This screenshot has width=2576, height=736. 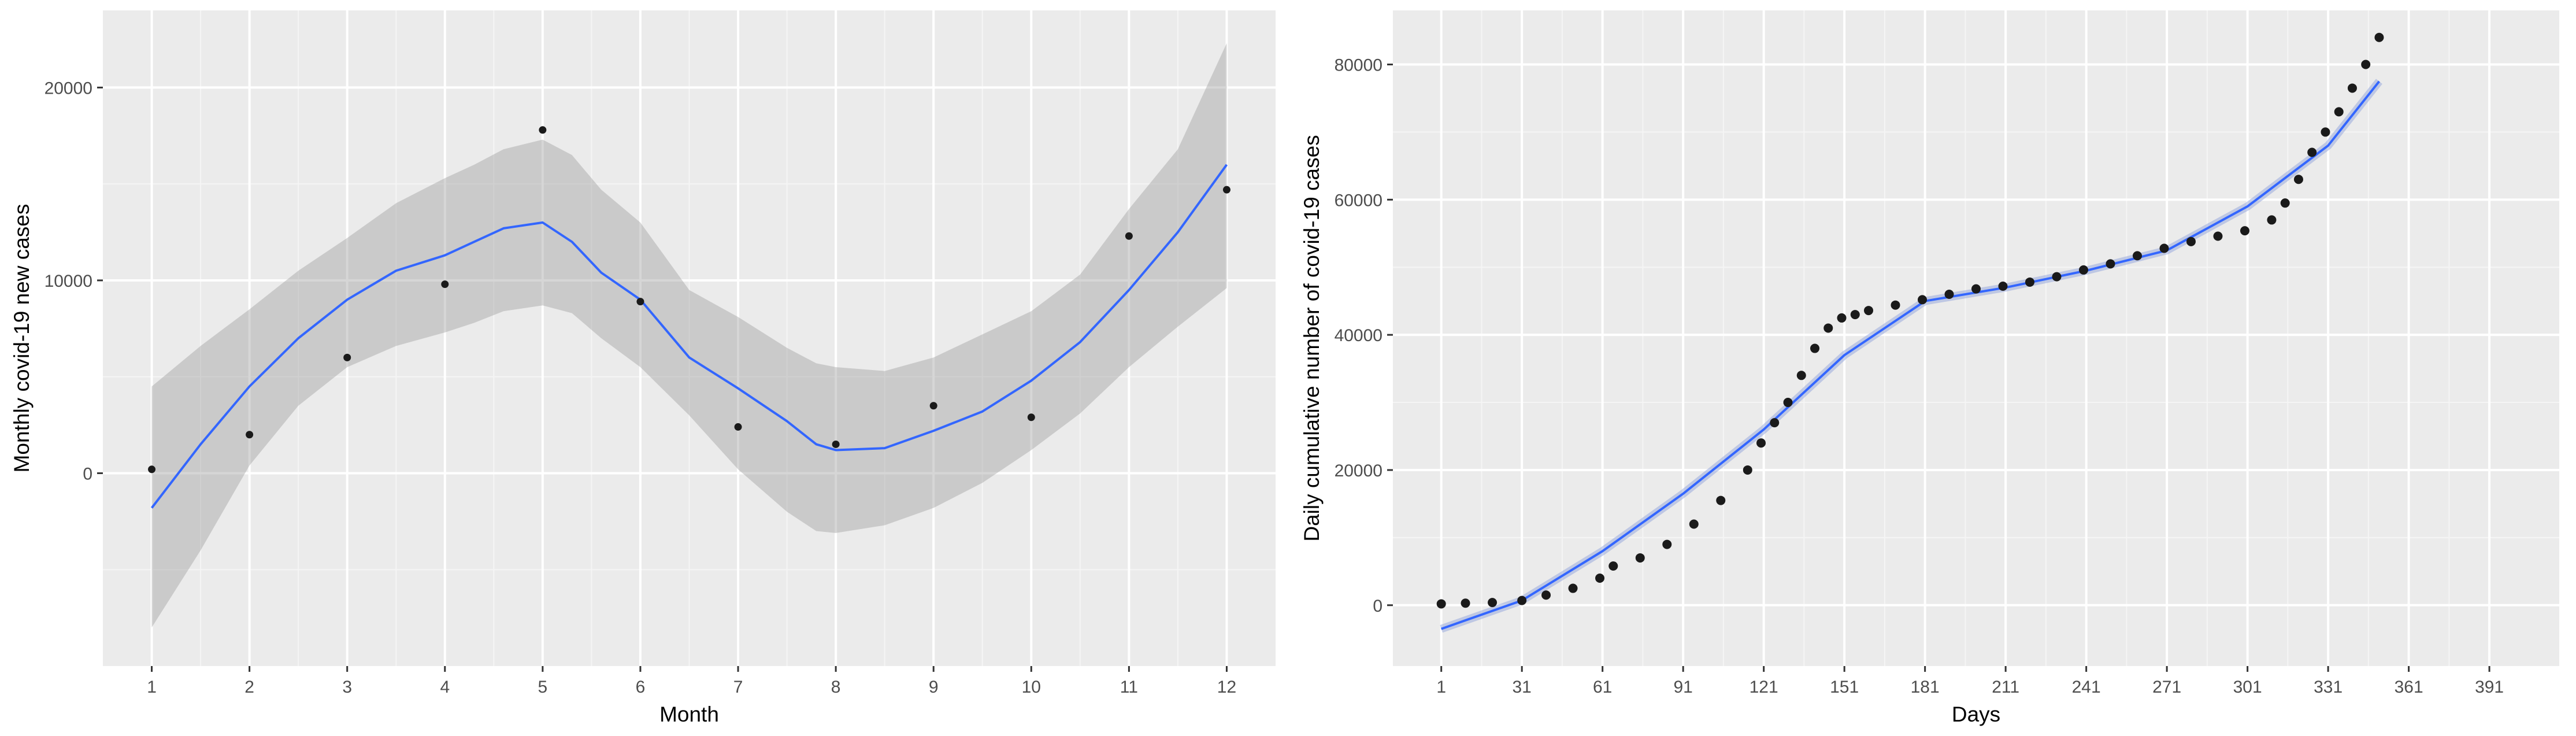 What do you see at coordinates (1976, 714) in the screenshot?
I see `x-axis-label: Days` at bounding box center [1976, 714].